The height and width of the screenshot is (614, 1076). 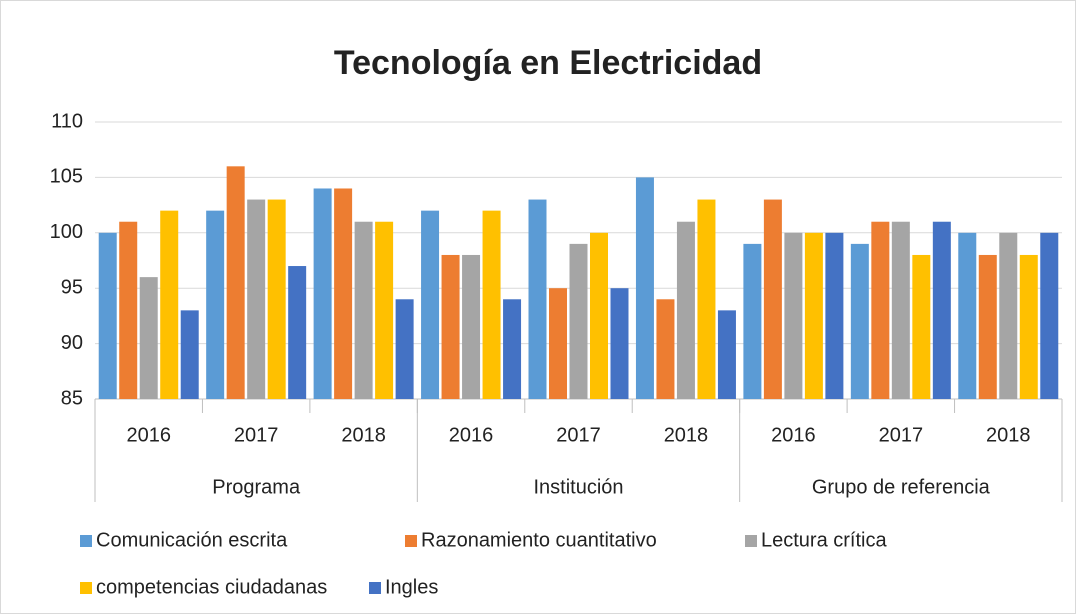 What do you see at coordinates (411, 587) in the screenshot?
I see `legend-label: Ingles` at bounding box center [411, 587].